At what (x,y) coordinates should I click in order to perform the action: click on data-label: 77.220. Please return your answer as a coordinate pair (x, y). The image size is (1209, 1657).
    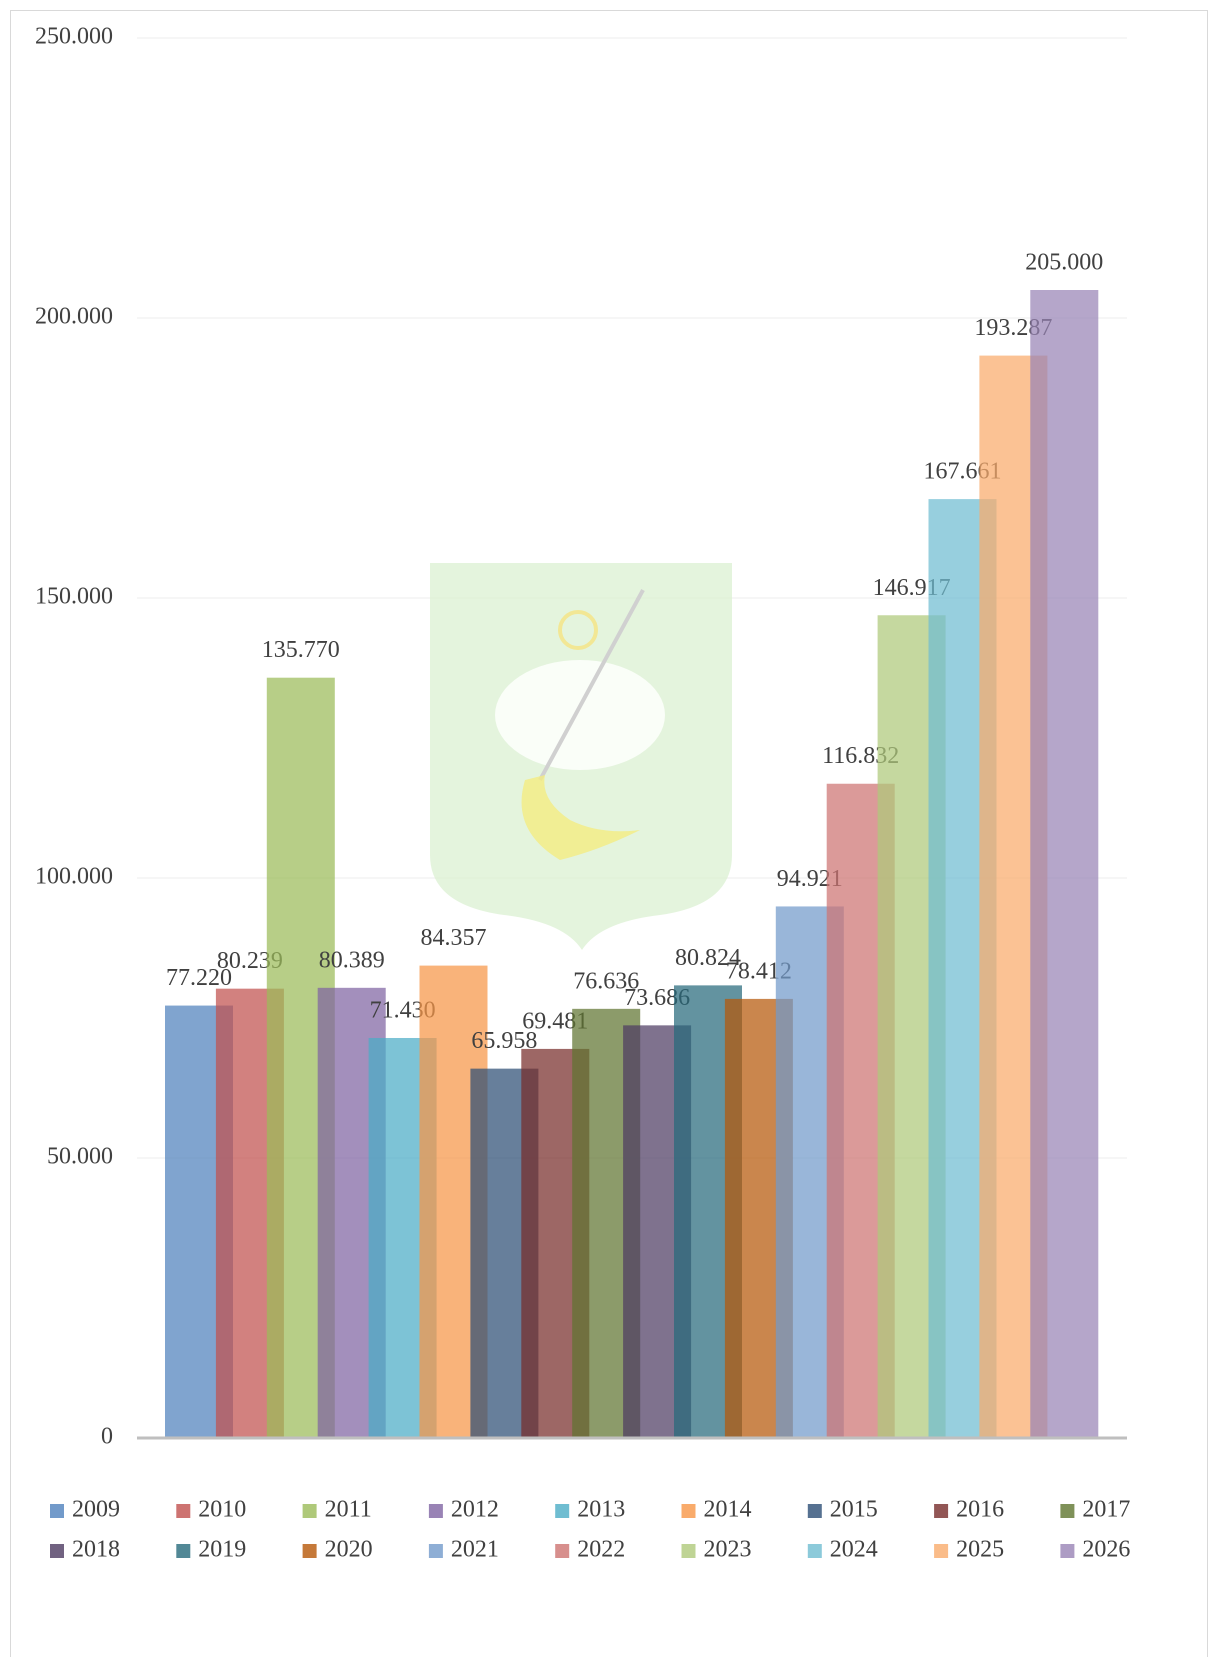
    Looking at the image, I should click on (199, 978).